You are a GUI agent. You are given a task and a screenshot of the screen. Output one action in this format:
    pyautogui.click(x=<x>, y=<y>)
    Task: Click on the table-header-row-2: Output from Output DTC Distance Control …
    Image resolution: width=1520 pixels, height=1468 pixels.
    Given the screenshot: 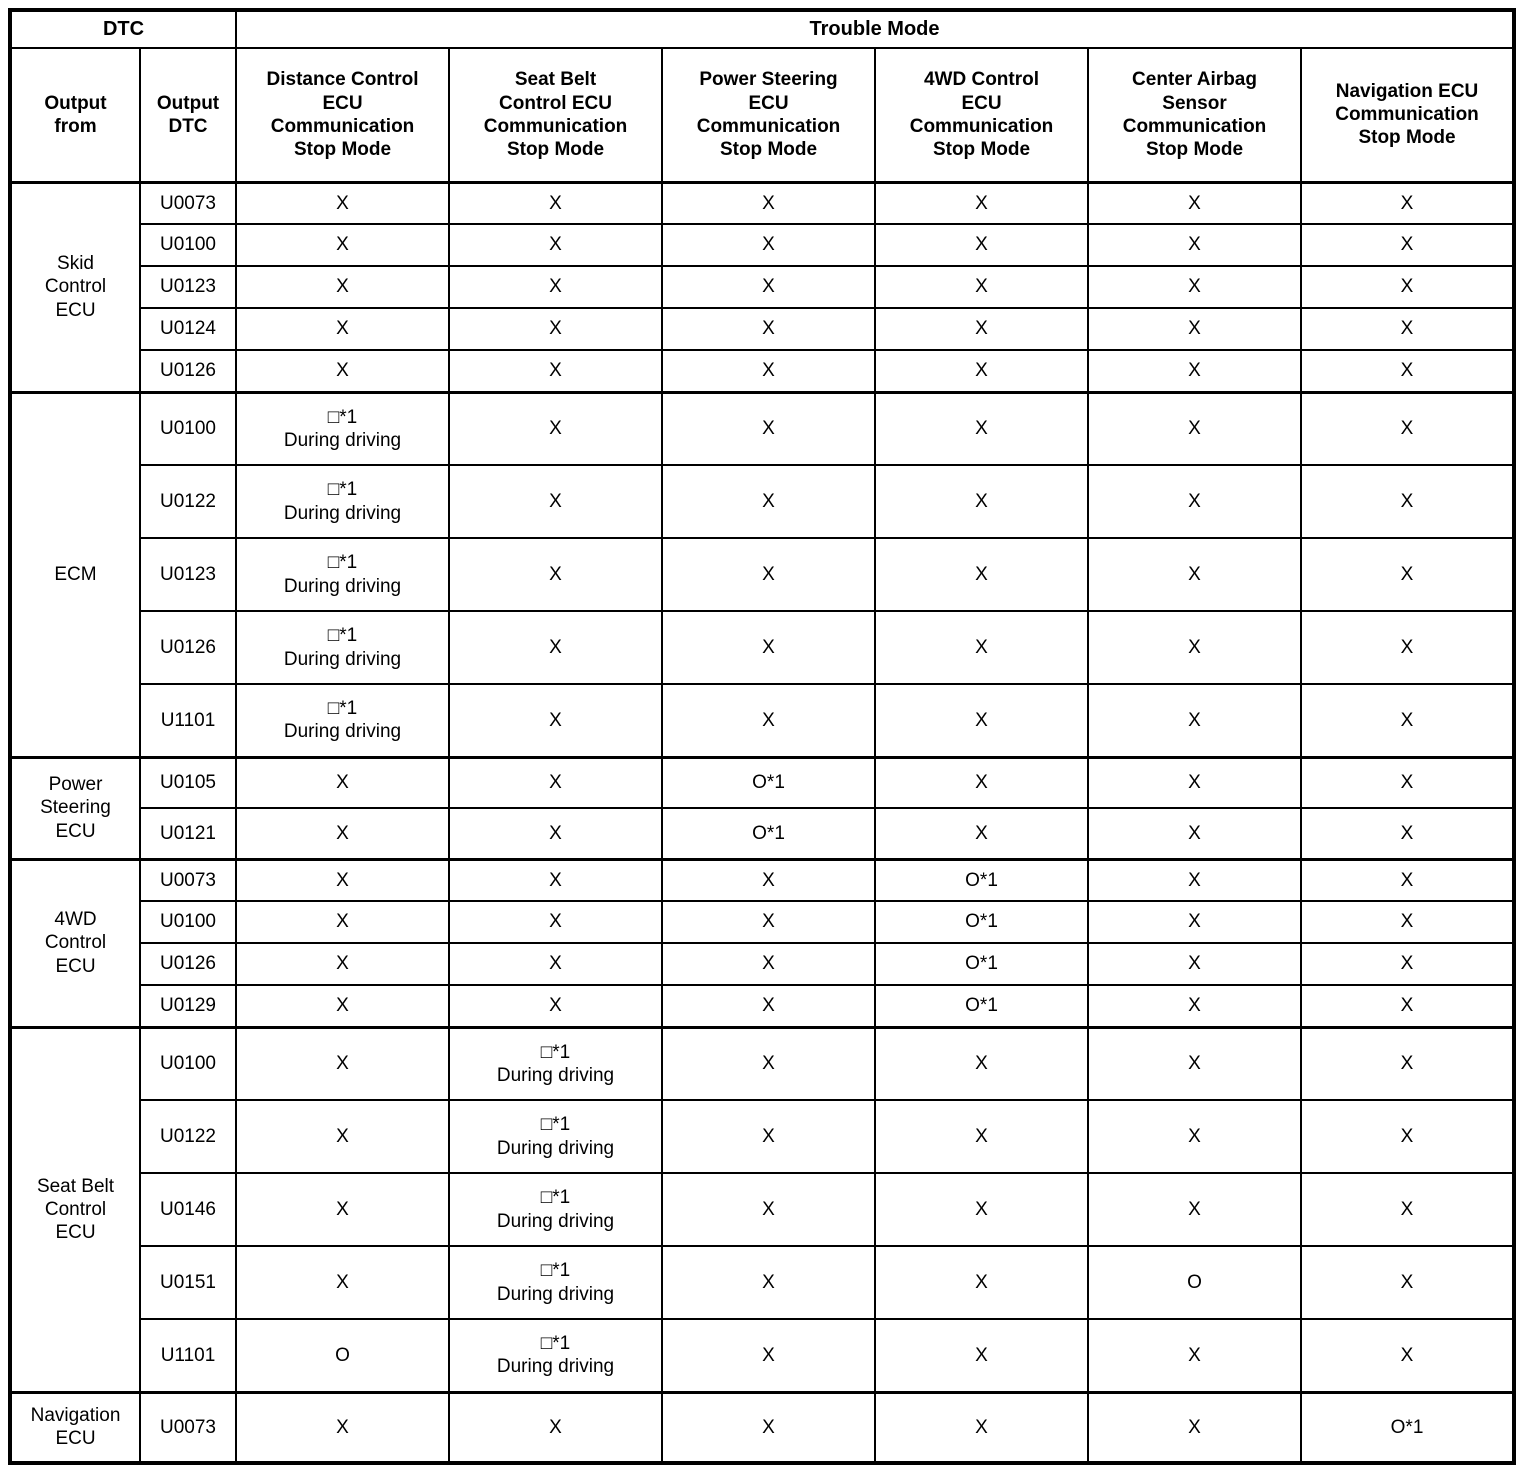 What is the action you would take?
    pyautogui.click(x=762, y=115)
    